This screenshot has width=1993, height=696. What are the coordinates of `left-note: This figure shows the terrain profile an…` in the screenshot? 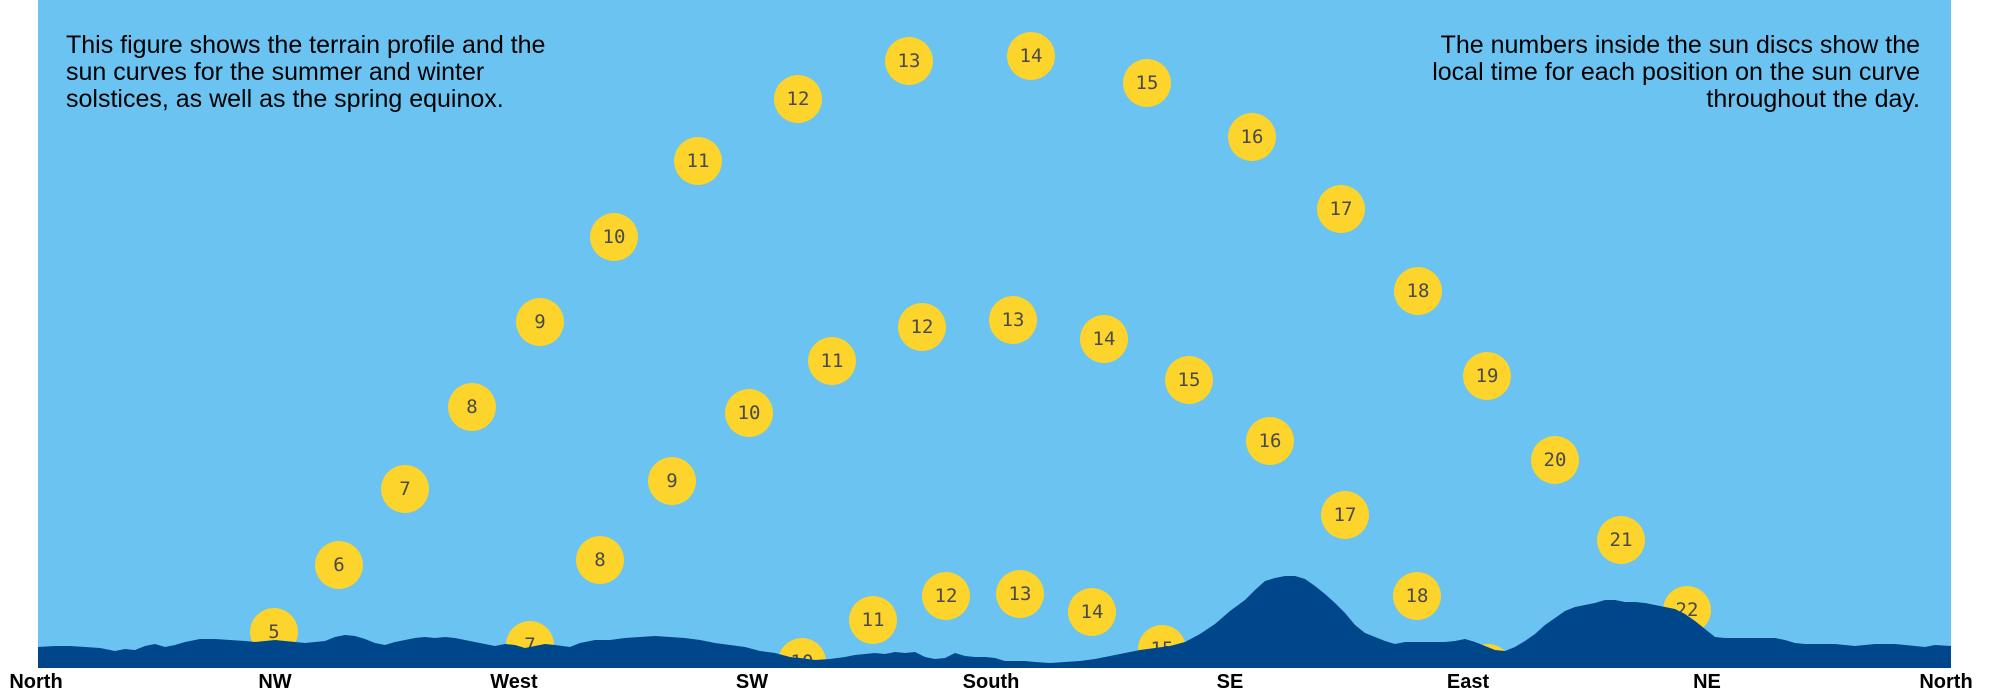 It's located at (306, 72).